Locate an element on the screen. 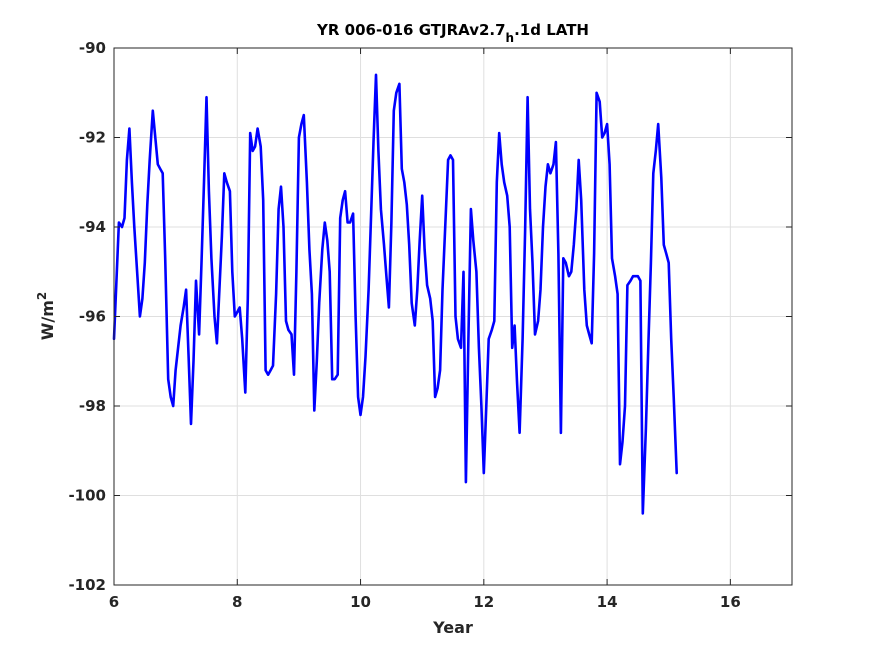  x-tick-label: 14 is located at coordinates (607, 602).